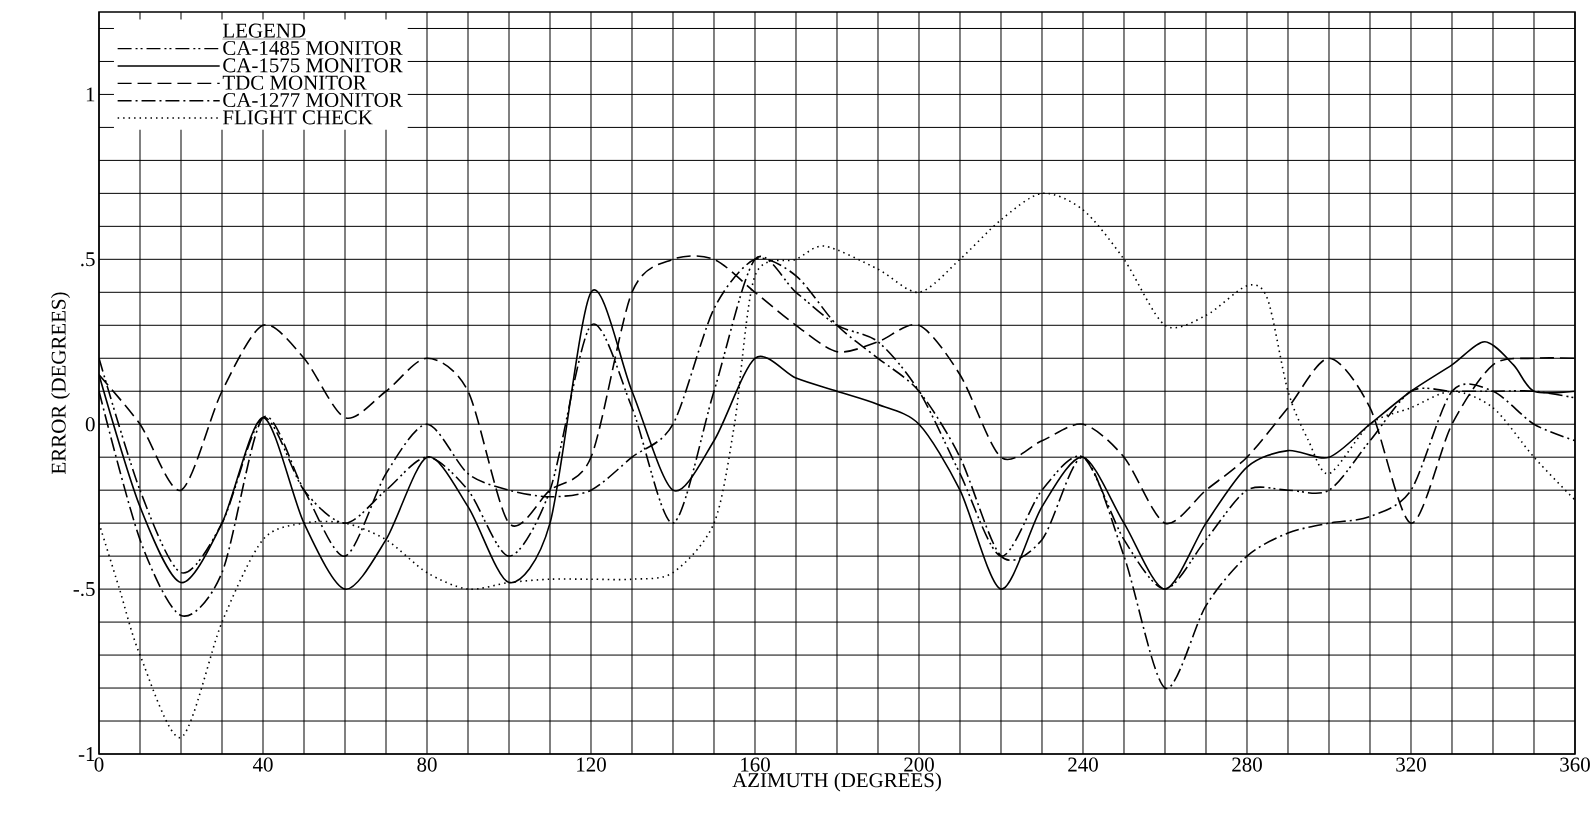 Image resolution: width=1596 pixels, height=819 pixels. What do you see at coordinates (60, 383) in the screenshot?
I see `y-axis-title: ERROR (DEGREES)` at bounding box center [60, 383].